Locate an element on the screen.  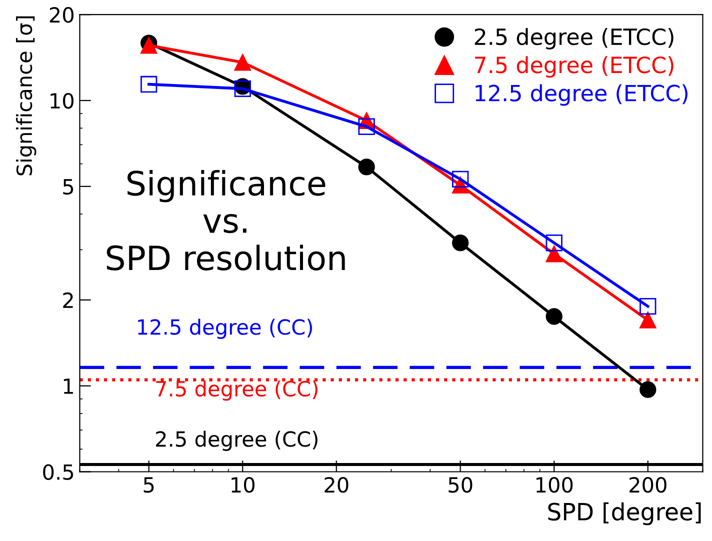
ref-line-label: 12.5 degree (CC) is located at coordinates (225, 328).